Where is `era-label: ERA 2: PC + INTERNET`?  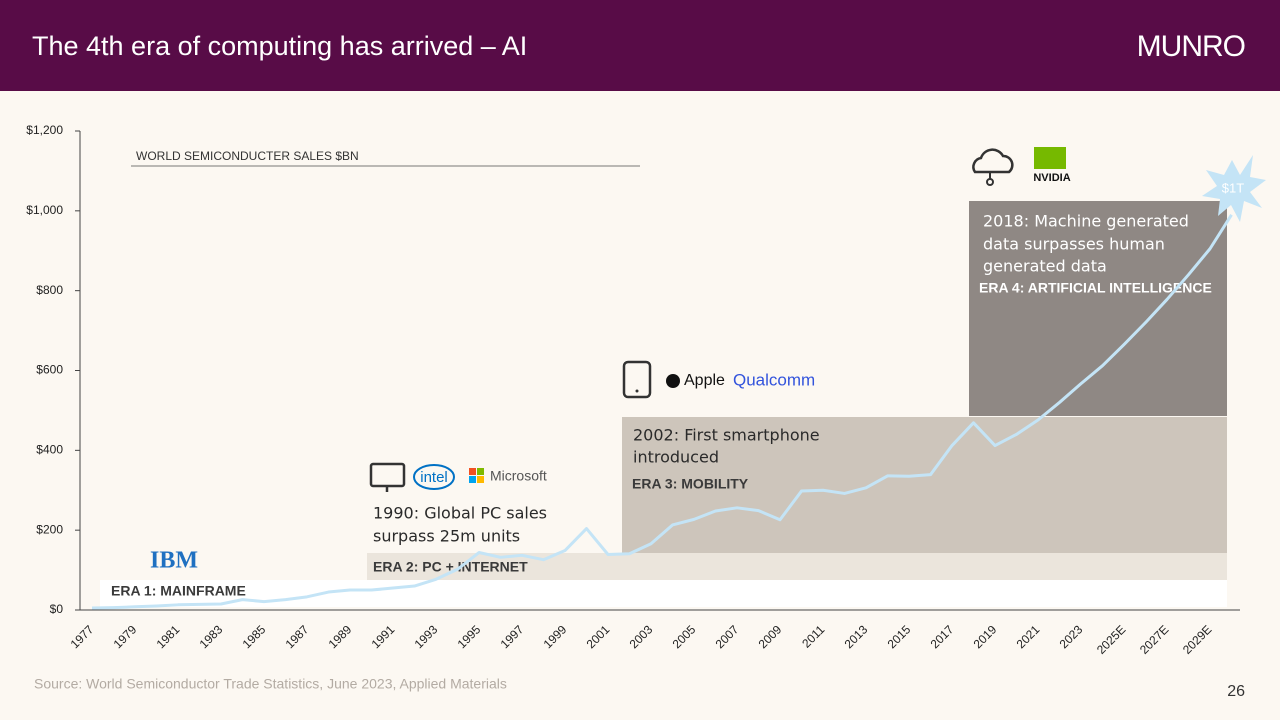
era-label: ERA 2: PC + INTERNET is located at coordinates (450, 567).